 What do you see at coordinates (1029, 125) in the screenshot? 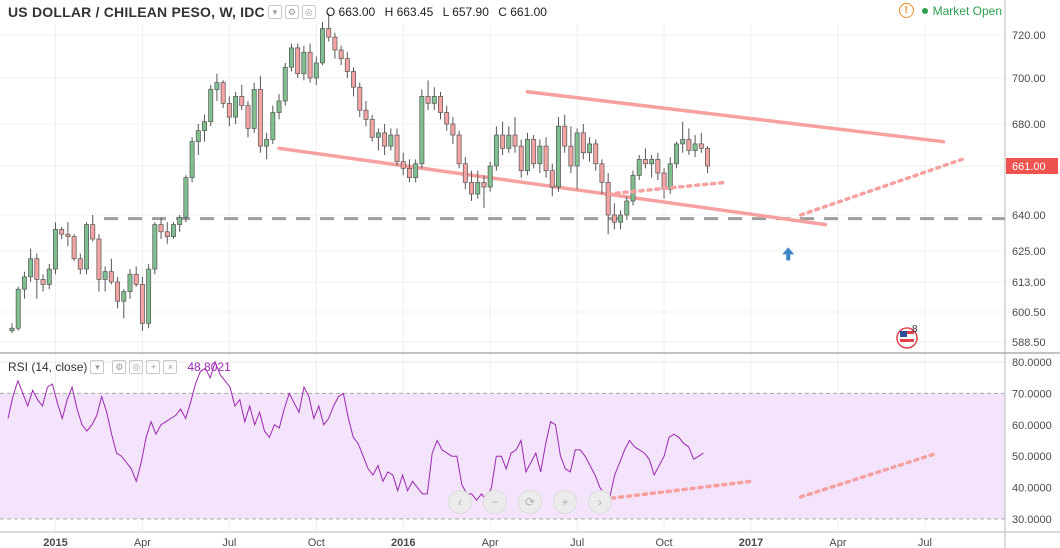
I see `price-tick-label: 680.00` at bounding box center [1029, 125].